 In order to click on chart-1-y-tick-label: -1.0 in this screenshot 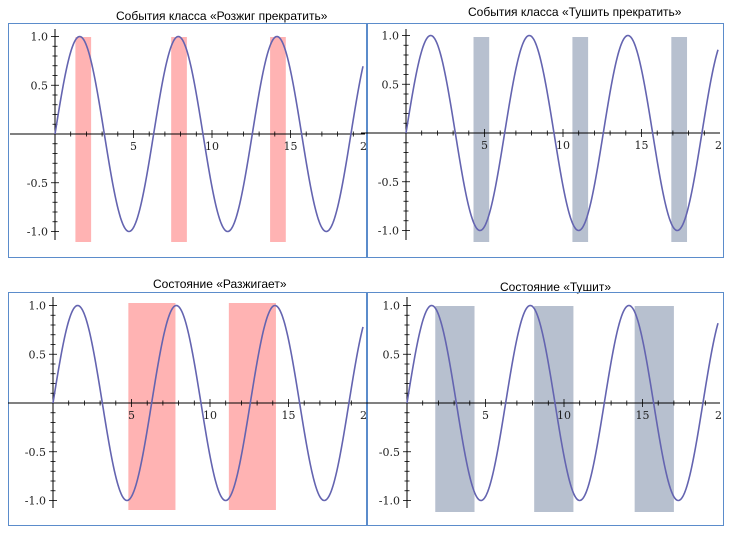, I will do `click(37, 232)`.